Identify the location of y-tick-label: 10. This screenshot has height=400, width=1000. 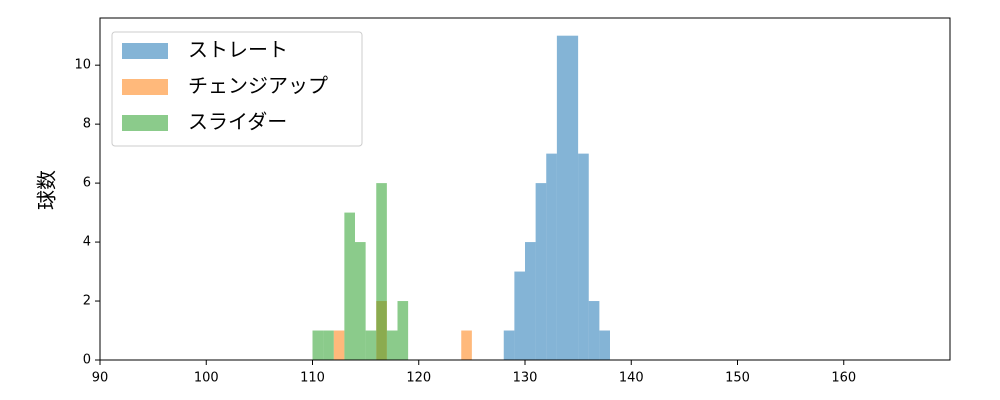
(82, 65).